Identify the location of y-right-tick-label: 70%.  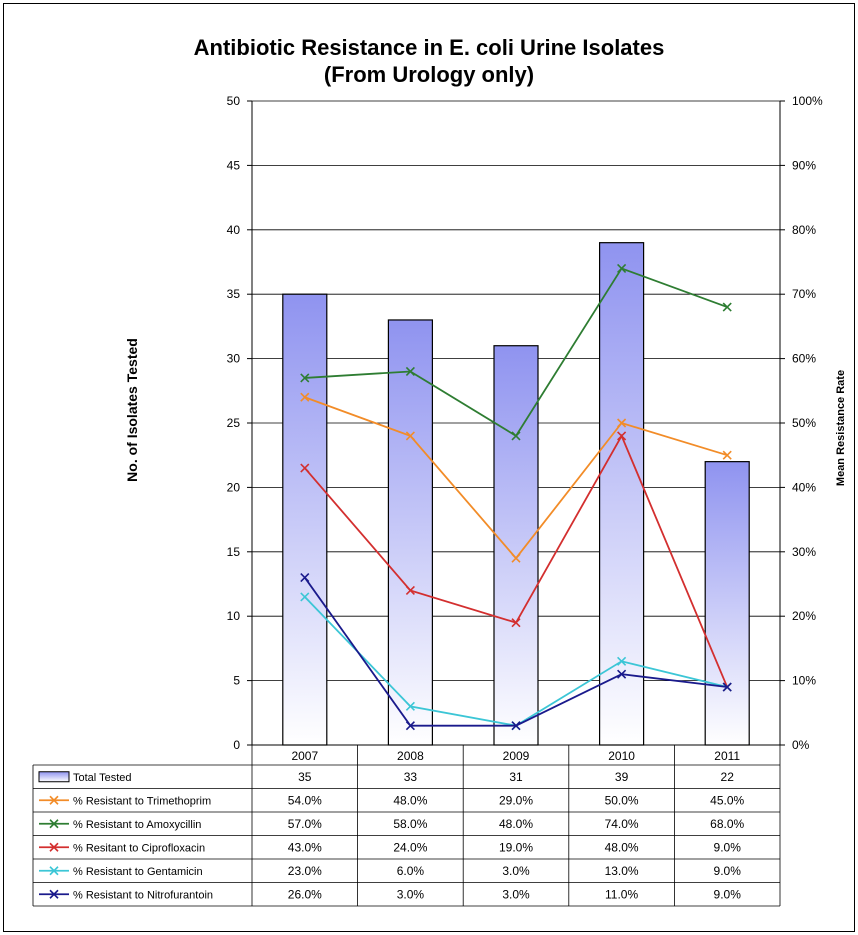
(804, 294).